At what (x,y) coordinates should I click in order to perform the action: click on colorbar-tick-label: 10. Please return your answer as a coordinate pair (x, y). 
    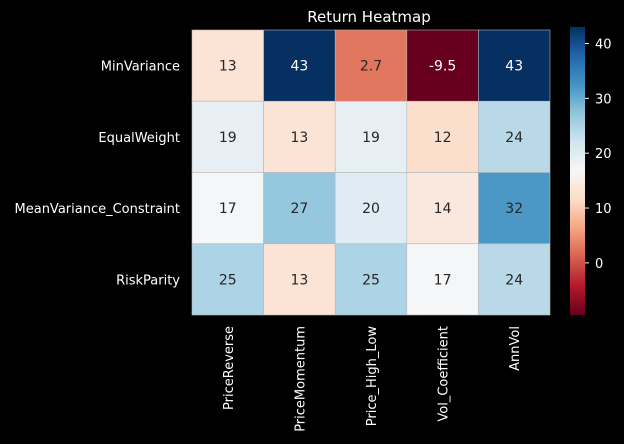
    Looking at the image, I should click on (603, 209).